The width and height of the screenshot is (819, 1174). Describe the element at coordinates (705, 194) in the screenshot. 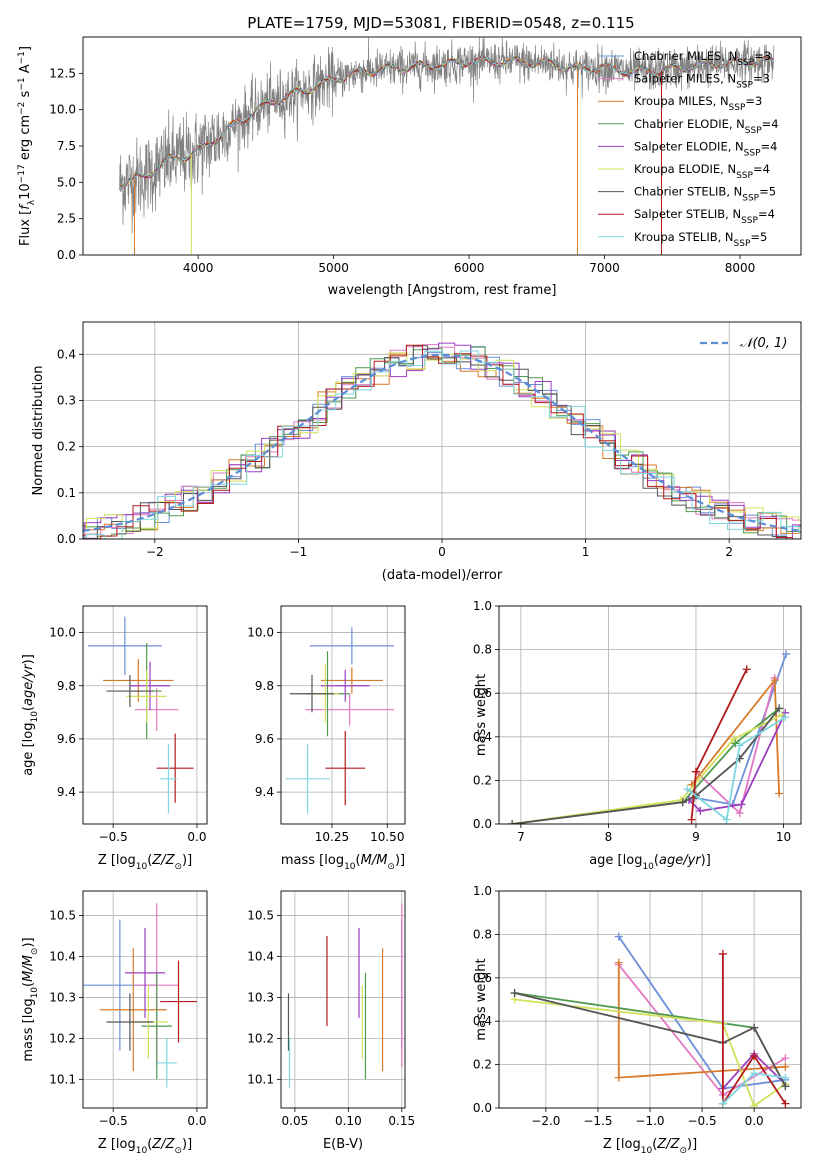

I see `legend-entry: Chabrier STELIB, NSSP=5` at that location.